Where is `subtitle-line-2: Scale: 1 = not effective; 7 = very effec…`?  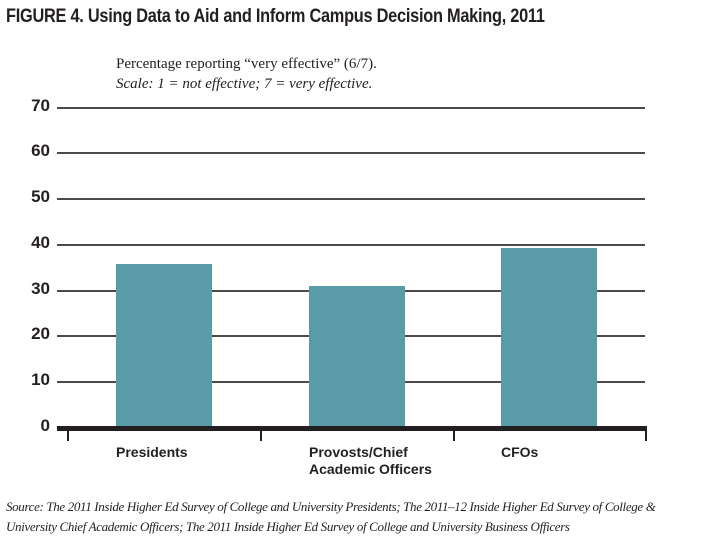 subtitle-line-2: Scale: 1 = not effective; 7 = very effec… is located at coordinates (244, 84).